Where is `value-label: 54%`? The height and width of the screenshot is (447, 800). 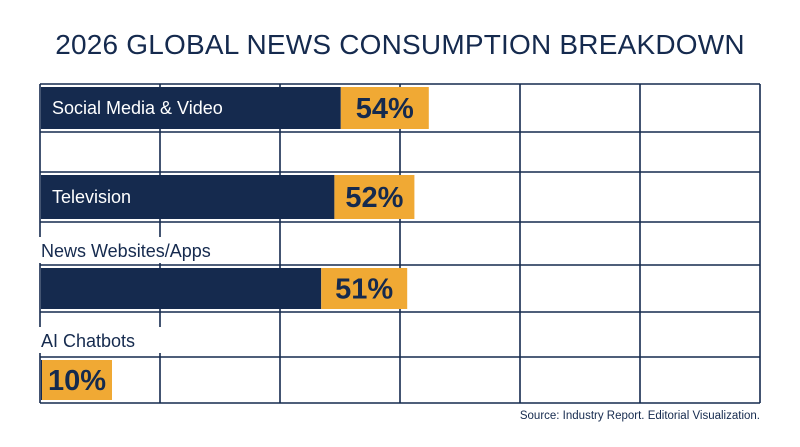
value-label: 54% is located at coordinates (385, 109).